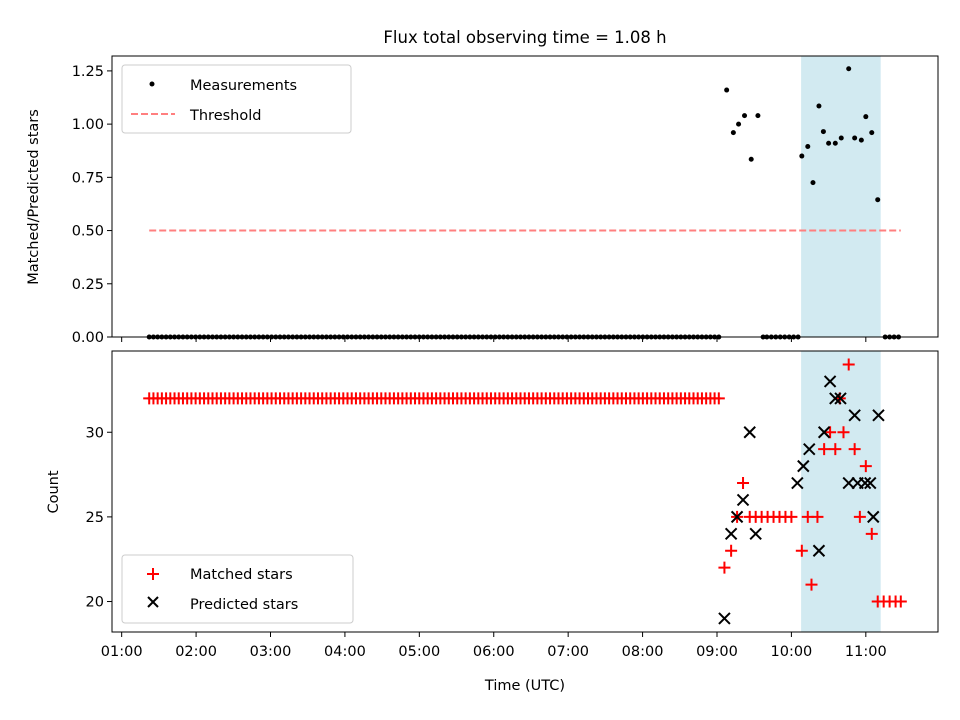 The height and width of the screenshot is (720, 960). I want to click on shaded-span, so click(841, 196).